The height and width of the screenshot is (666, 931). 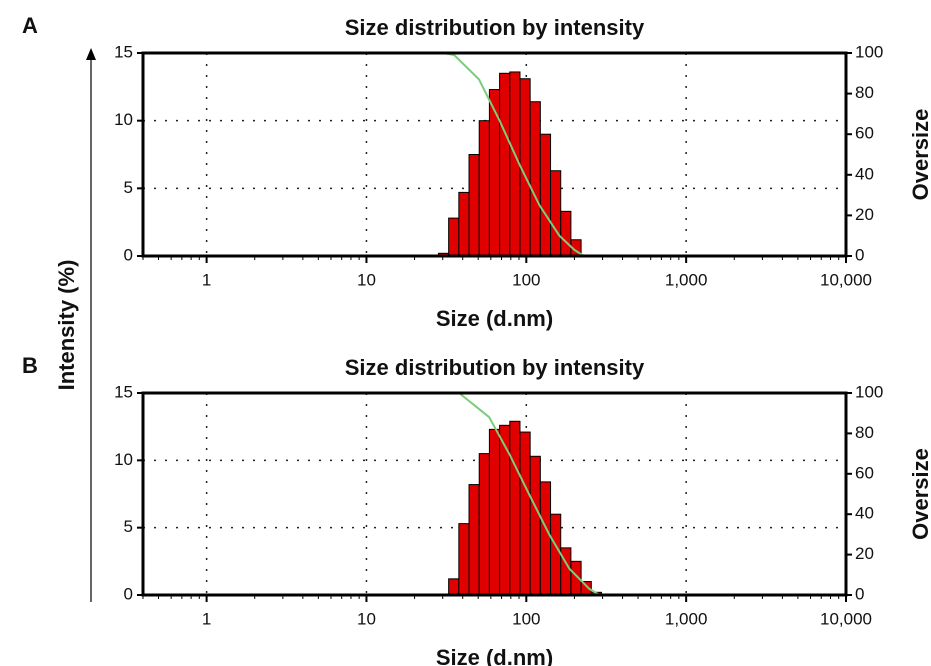 What do you see at coordinates (66, 325) in the screenshot?
I see `y-axis-label: Intensity (%)` at bounding box center [66, 325].